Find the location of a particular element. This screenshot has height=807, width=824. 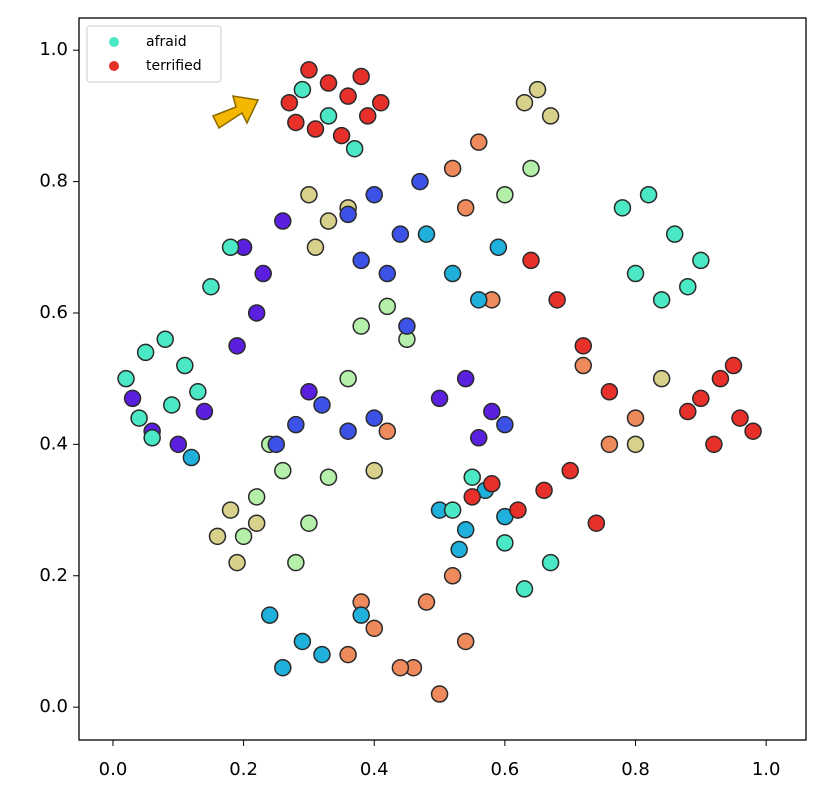

y-tick-label: 0.6 is located at coordinates (53, 312).